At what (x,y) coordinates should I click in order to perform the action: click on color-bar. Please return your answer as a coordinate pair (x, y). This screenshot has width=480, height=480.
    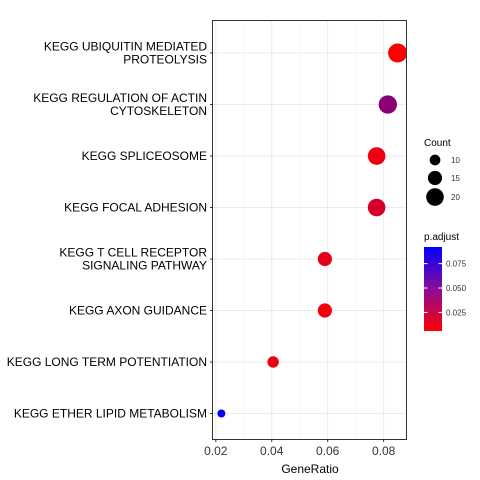
    Looking at the image, I should click on (433, 289).